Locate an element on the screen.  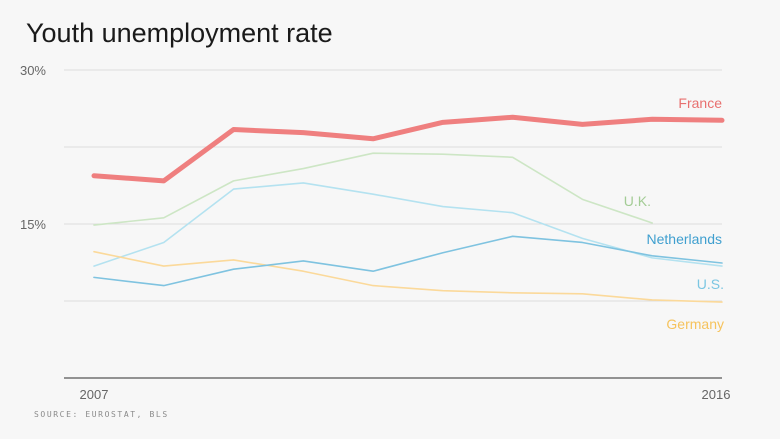
series-label-netherlands: Netherlands is located at coordinates (685, 239).